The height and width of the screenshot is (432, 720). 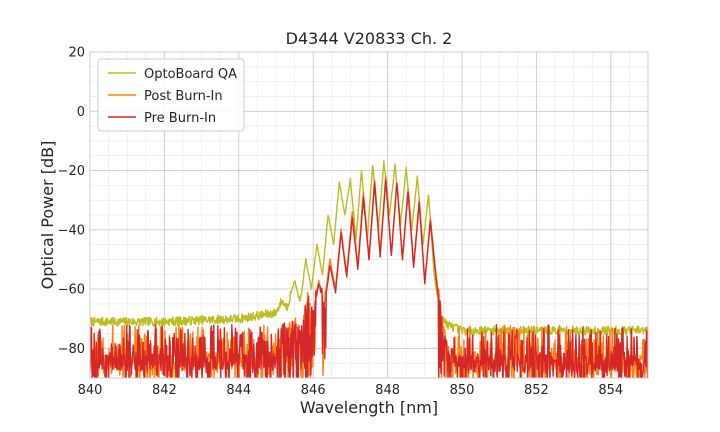 I want to click on legend-box, so click(x=171, y=95).